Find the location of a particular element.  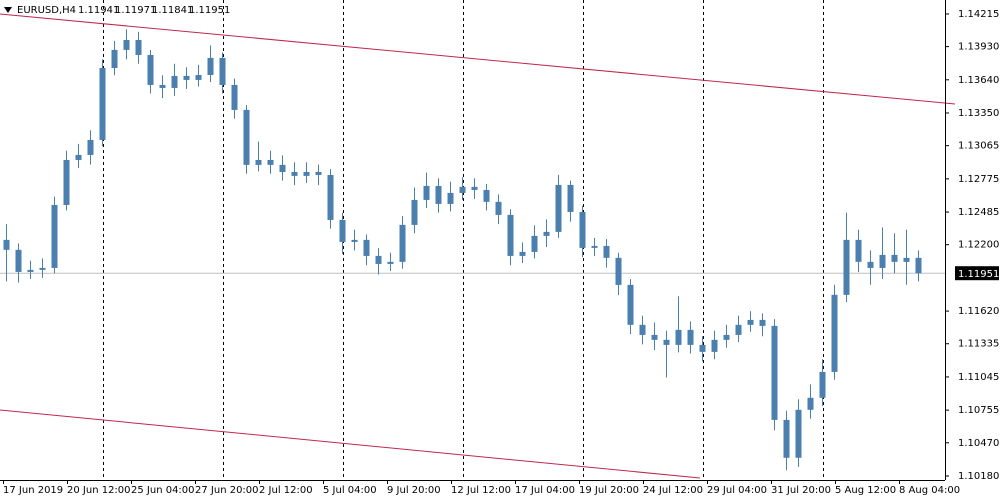

y-tick-label: 1.10180 is located at coordinates (978, 476).